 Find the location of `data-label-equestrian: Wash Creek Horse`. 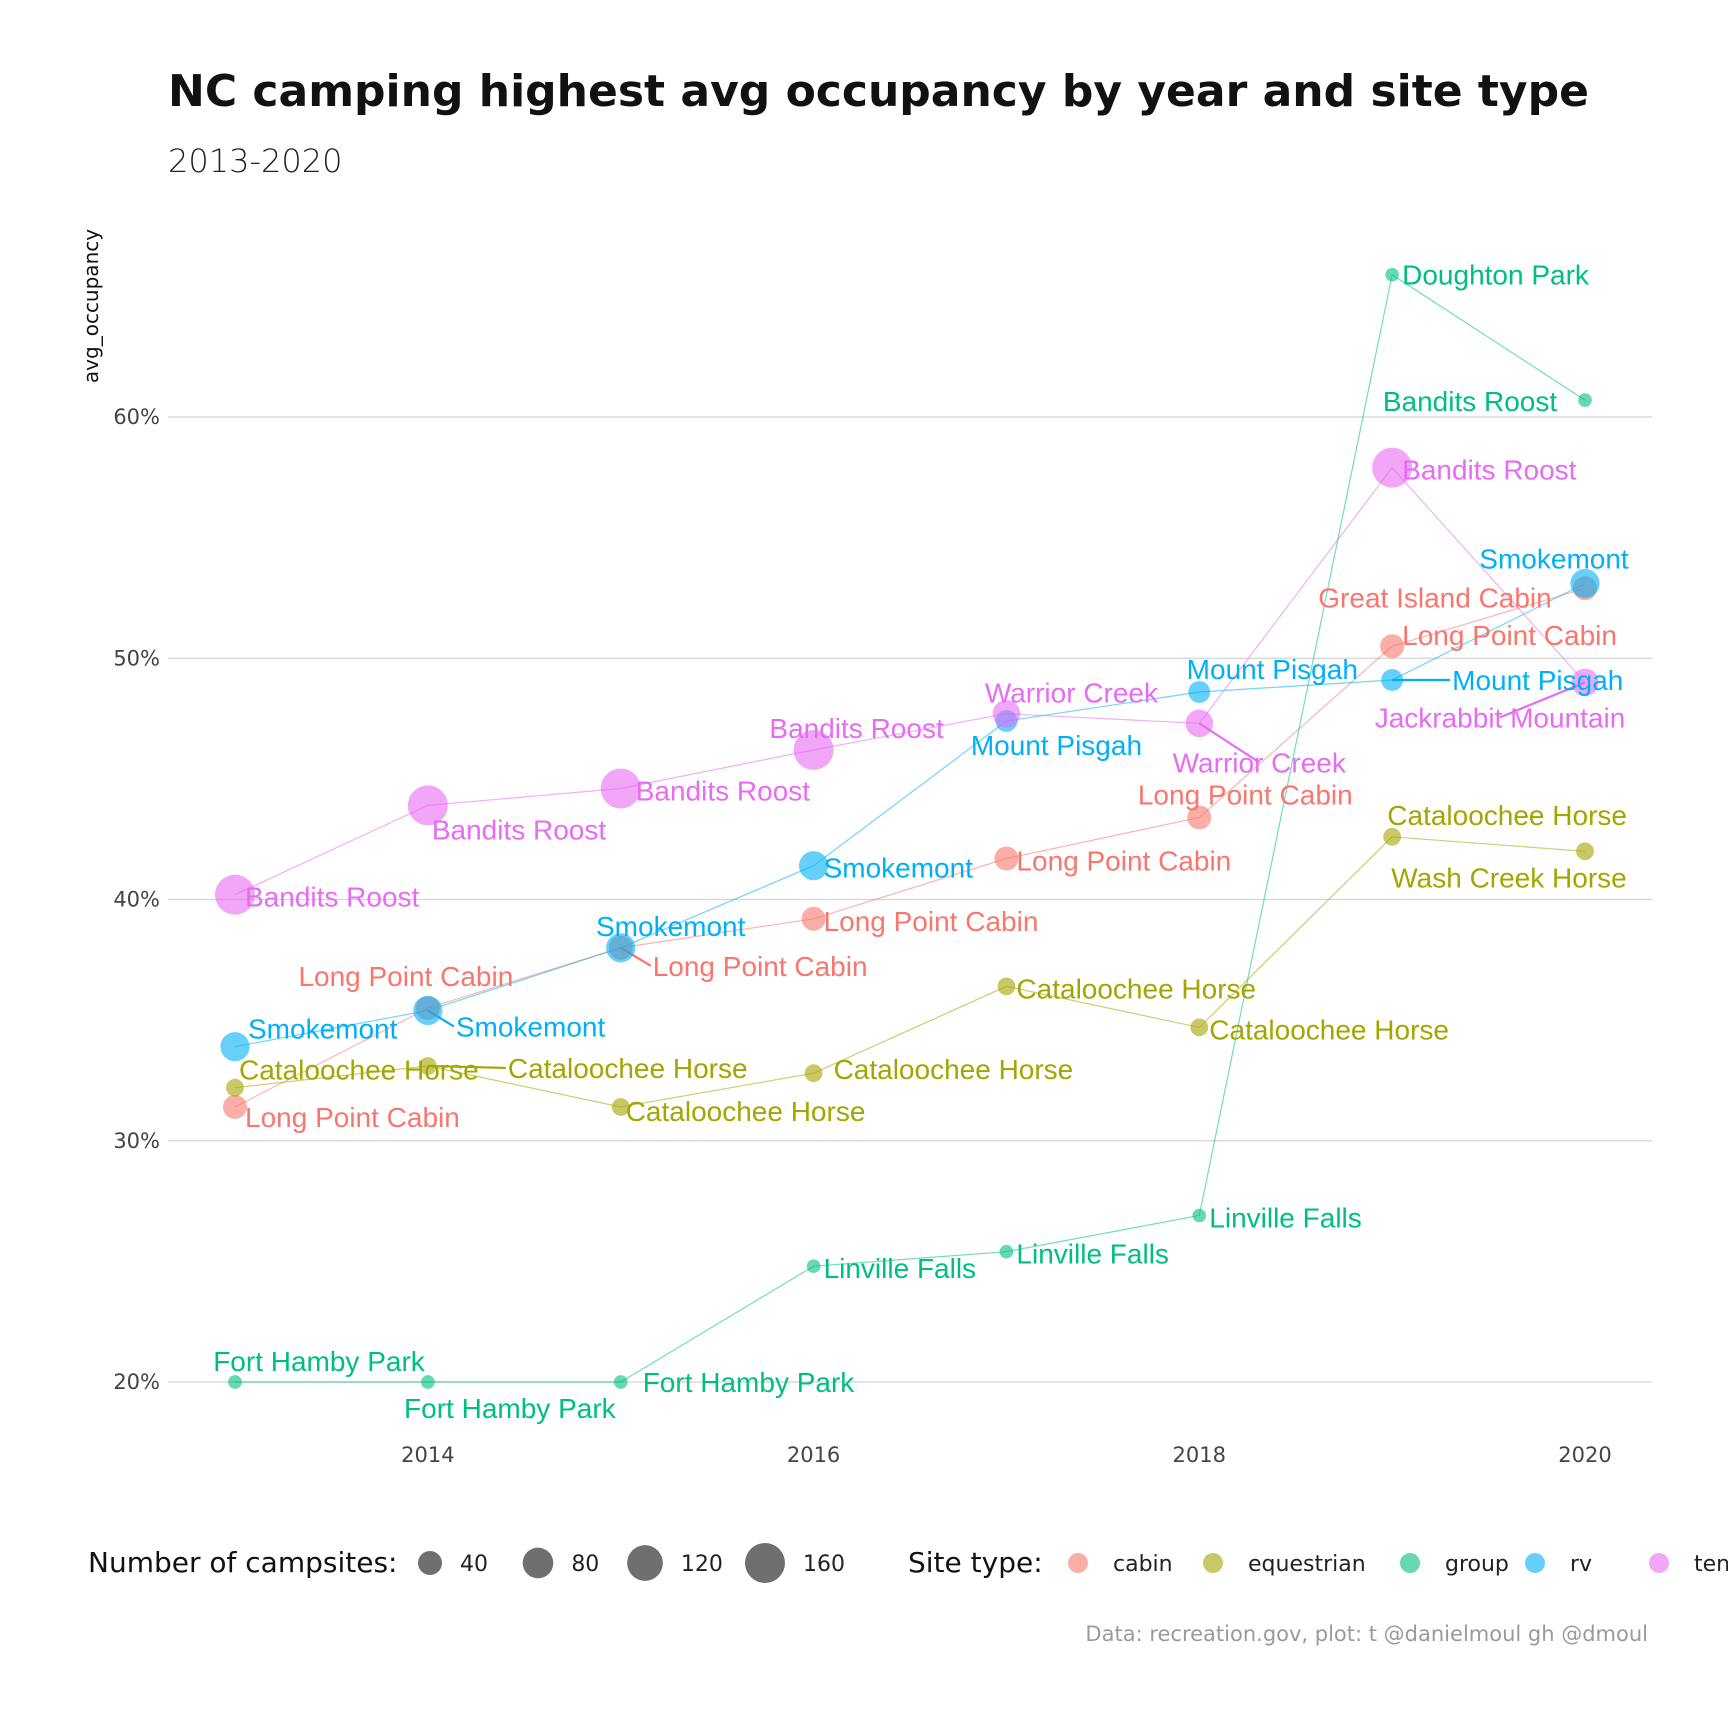

data-label-equestrian: Wash Creek Horse is located at coordinates (1508, 877).